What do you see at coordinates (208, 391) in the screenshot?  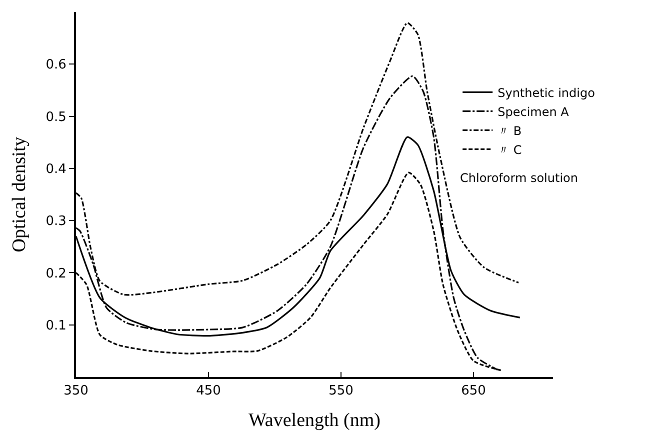 I see `x-tick-label: 450` at bounding box center [208, 391].